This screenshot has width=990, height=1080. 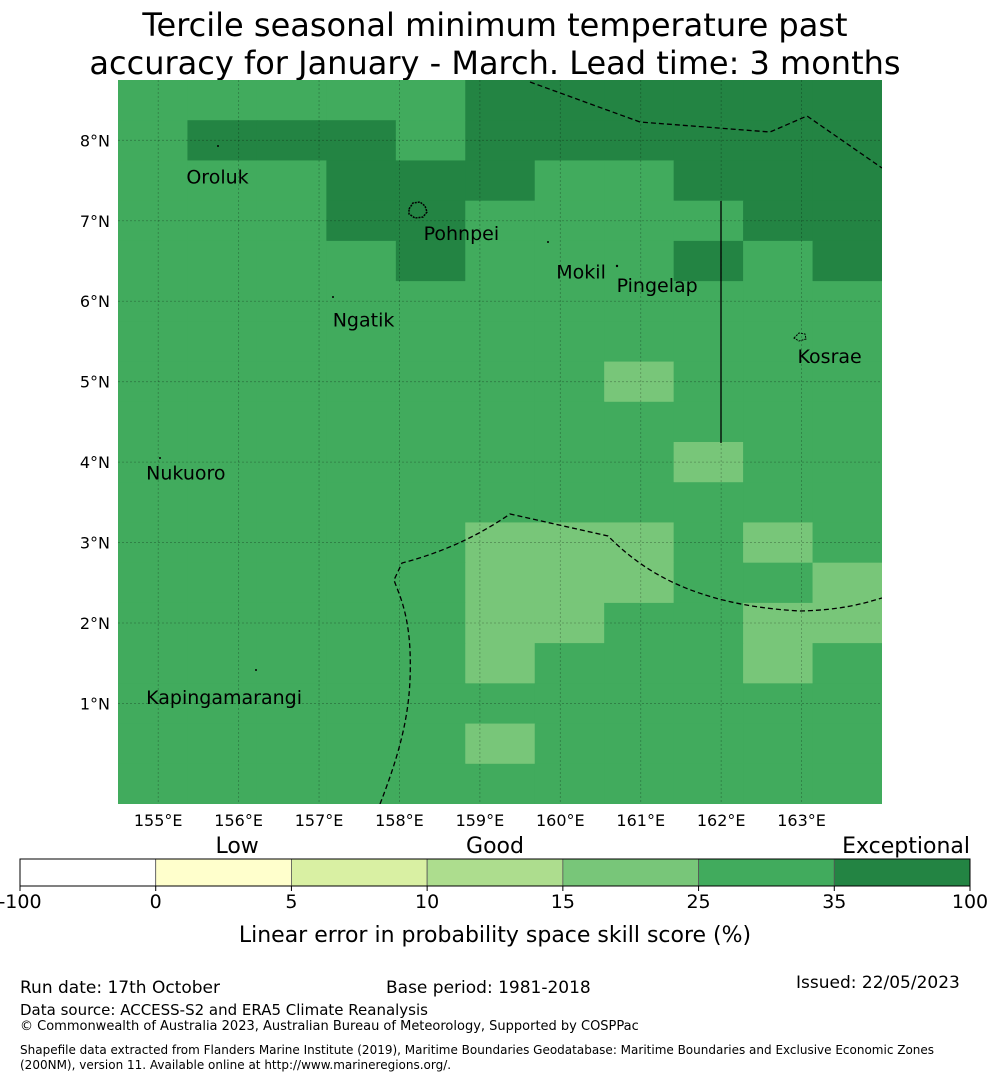 What do you see at coordinates (878, 983) in the screenshot?
I see `issued-date: Issued: 22/05/2023` at bounding box center [878, 983].